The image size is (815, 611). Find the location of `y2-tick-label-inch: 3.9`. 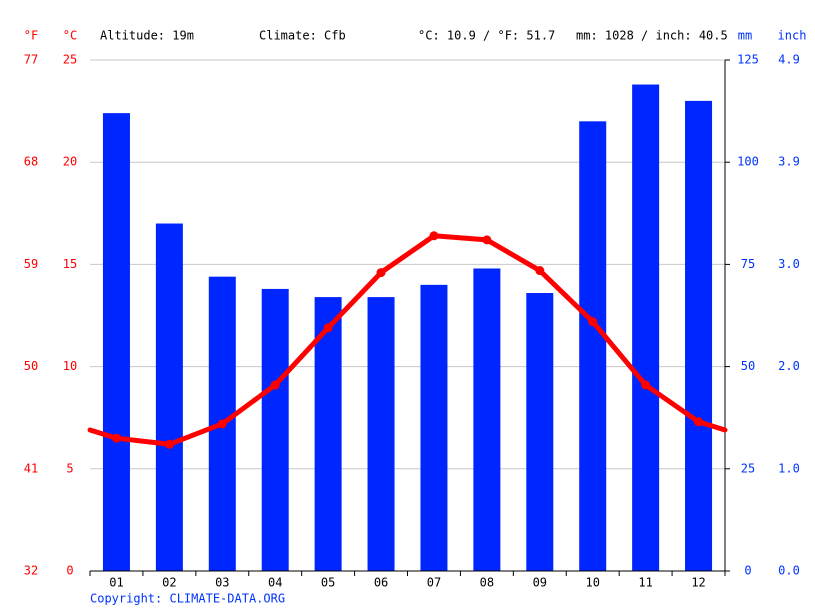

y2-tick-label-inch: 3.9 is located at coordinates (789, 162).